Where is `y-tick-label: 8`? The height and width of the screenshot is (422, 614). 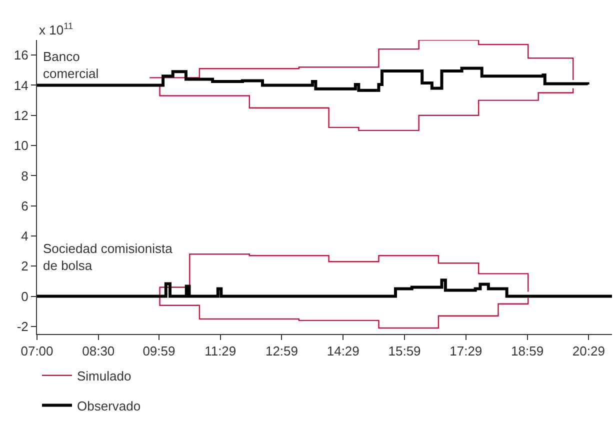
y-tick-label: 8 is located at coordinates (24, 176).